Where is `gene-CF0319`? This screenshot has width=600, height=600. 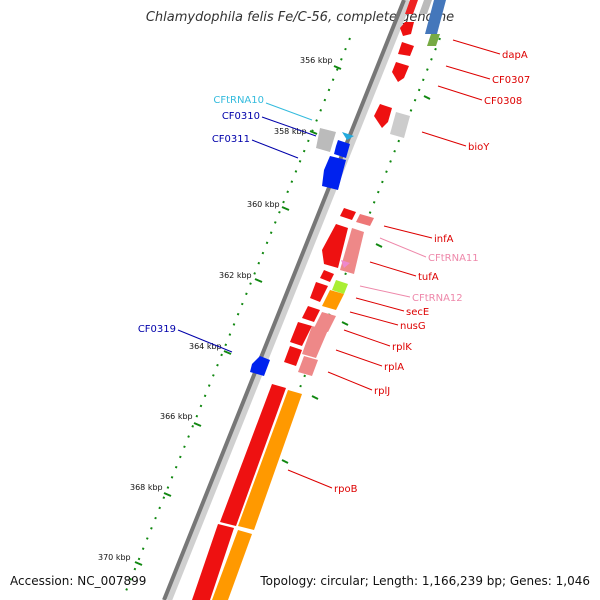
gene-CF0319 is located at coordinates (260, 366).